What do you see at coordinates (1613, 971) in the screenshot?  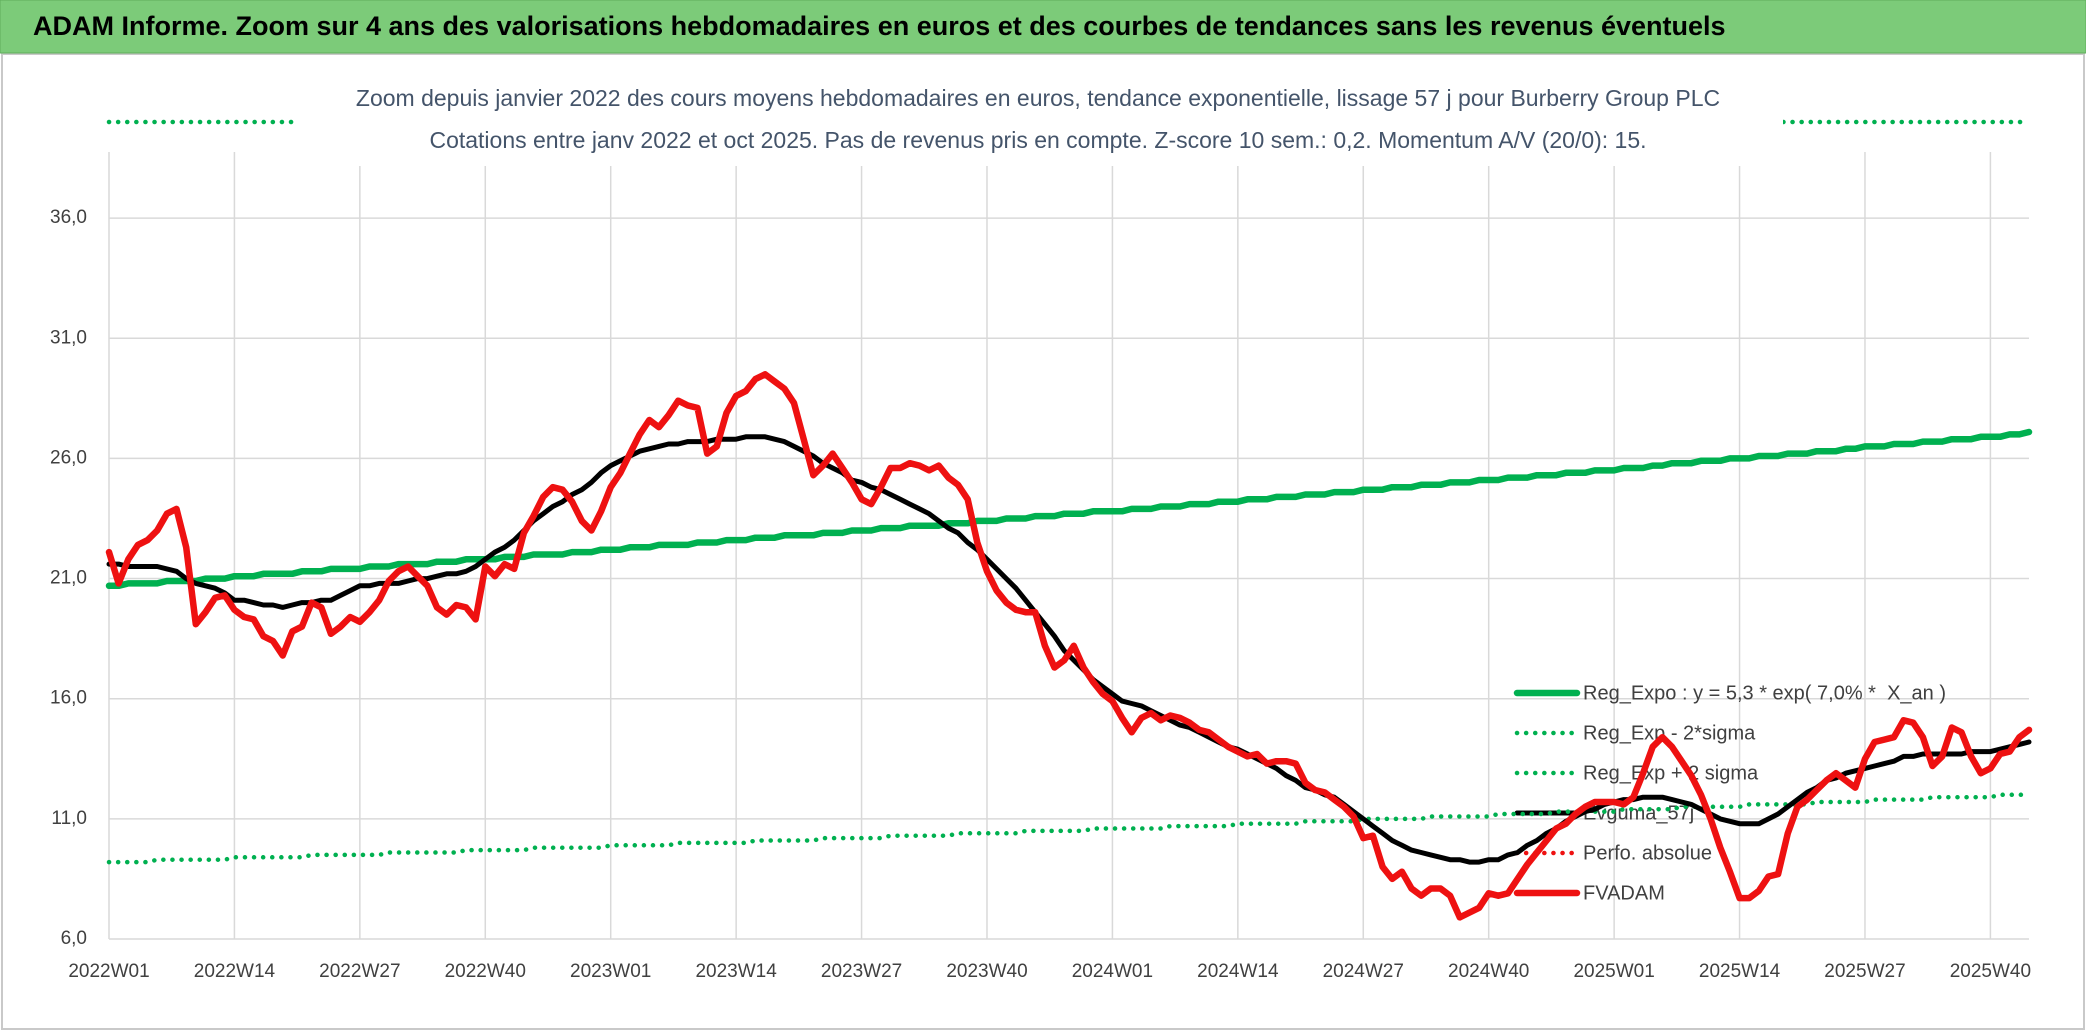 I see `x-tick-label: 2025W01` at bounding box center [1613, 971].